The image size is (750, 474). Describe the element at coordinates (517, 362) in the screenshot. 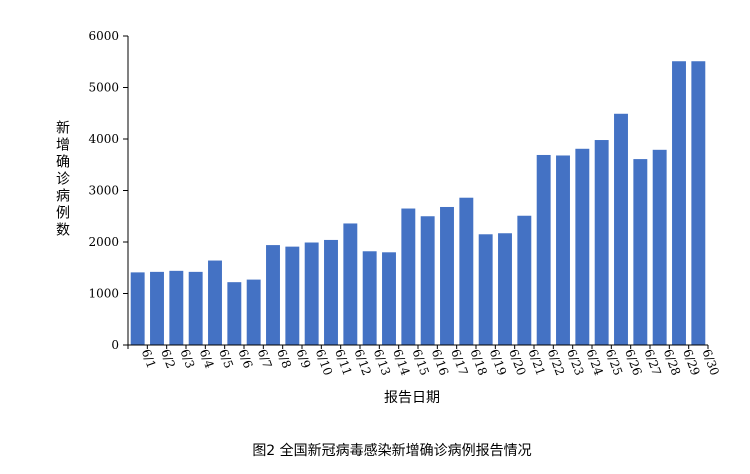

I see `x-tick-label: 6/20` at that location.